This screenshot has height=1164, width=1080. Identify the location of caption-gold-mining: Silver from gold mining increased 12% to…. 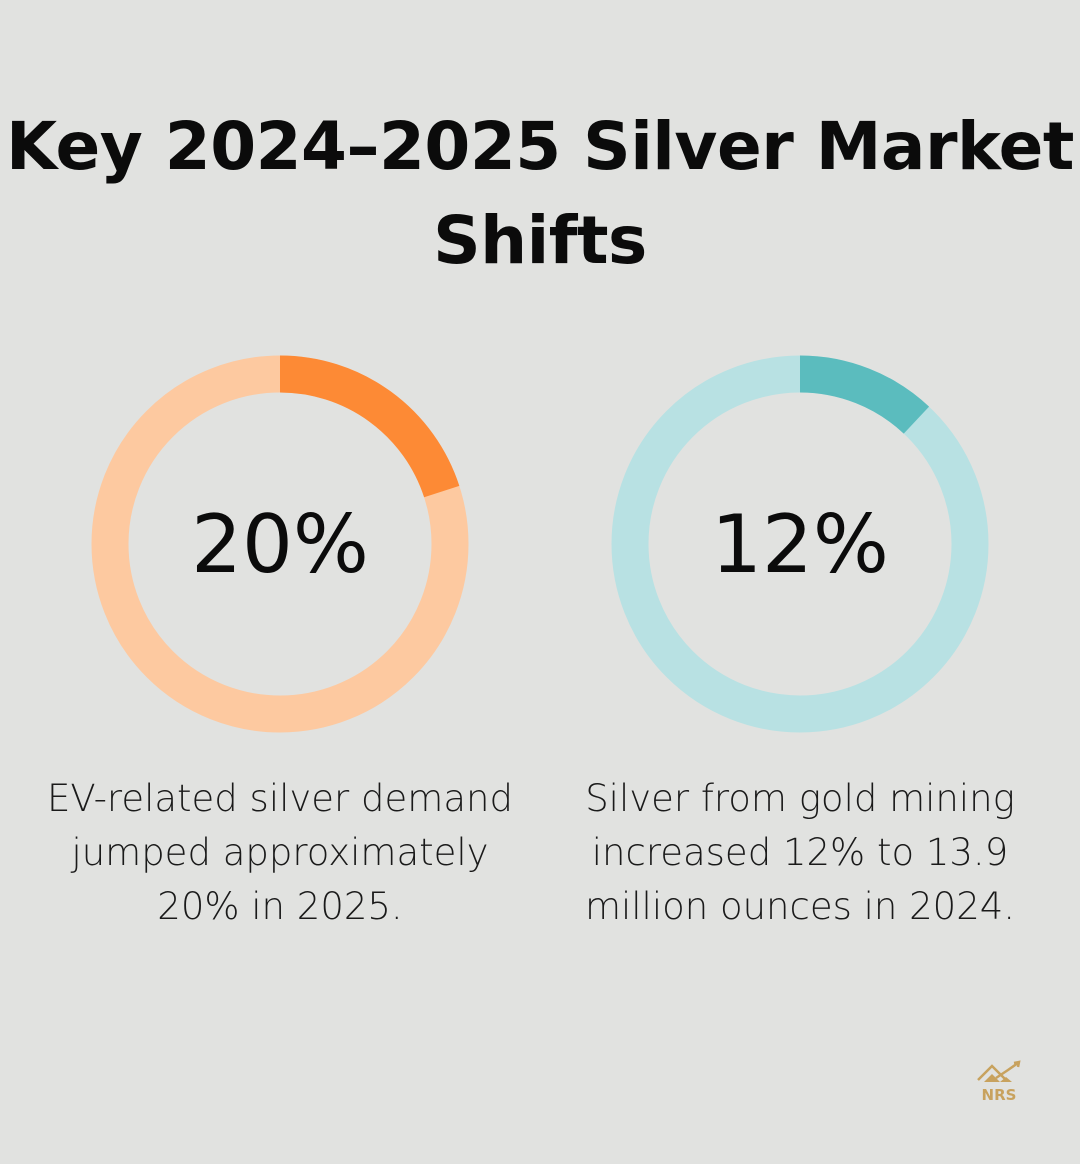
(800, 852).